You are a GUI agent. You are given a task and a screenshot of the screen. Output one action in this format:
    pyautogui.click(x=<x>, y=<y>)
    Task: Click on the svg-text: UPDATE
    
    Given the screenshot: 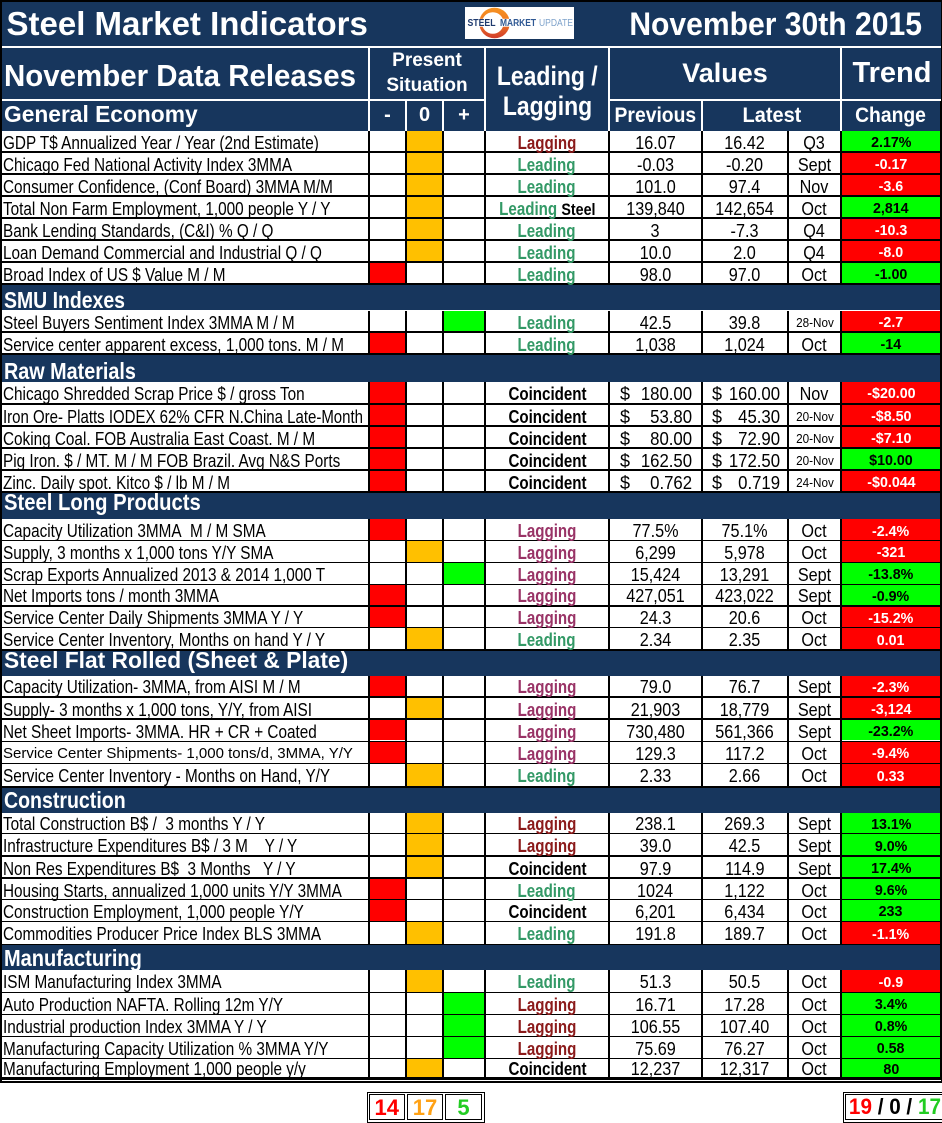 What is the action you would take?
    pyautogui.click(x=556, y=23)
    